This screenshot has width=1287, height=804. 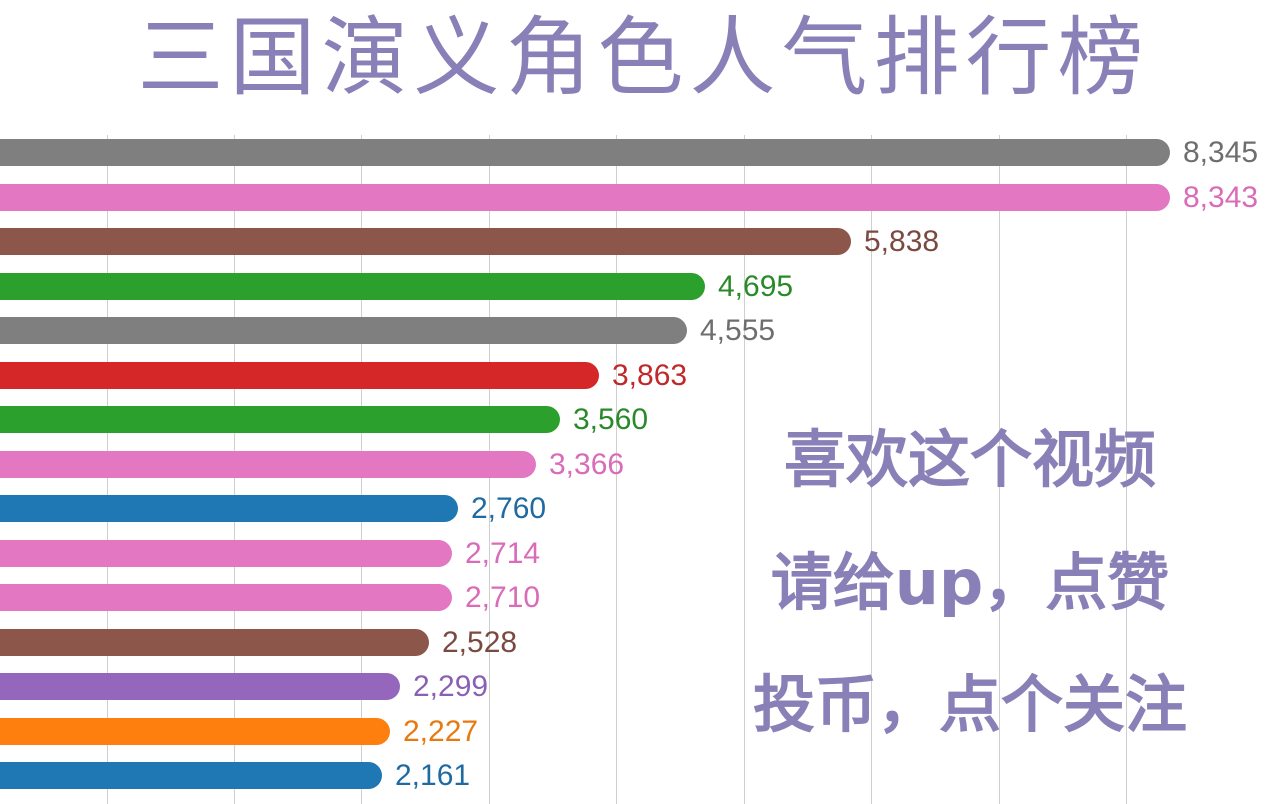 I want to click on value-label: 4,555, so click(x=738, y=330).